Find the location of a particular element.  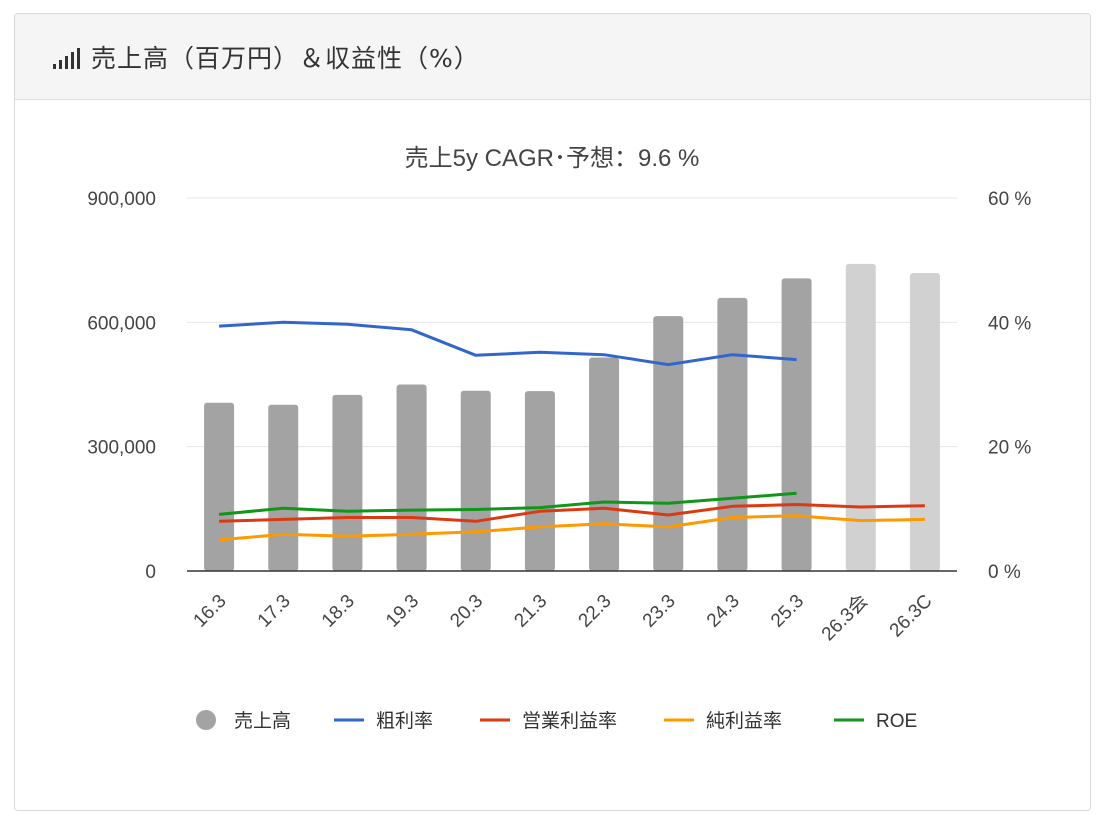

x-tick-label: 19.3 is located at coordinates (402, 611).